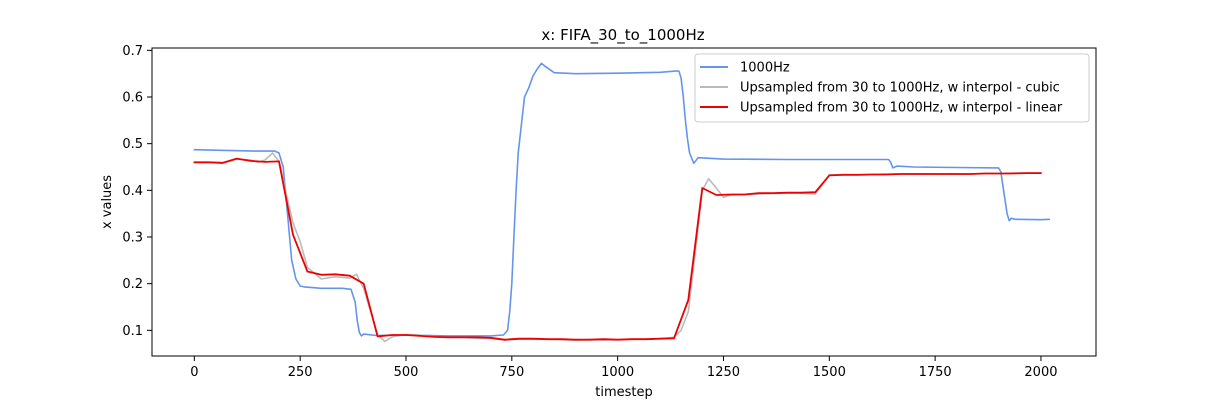 This screenshot has width=1218, height=400. I want to click on y-tick-label: 0.1, so click(132, 331).